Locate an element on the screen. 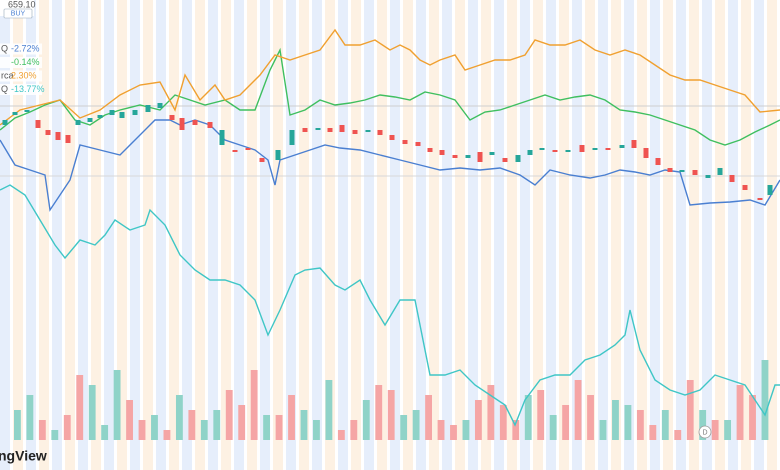 This screenshot has width=780, height=470. buy-button is located at coordinates (18, 13).